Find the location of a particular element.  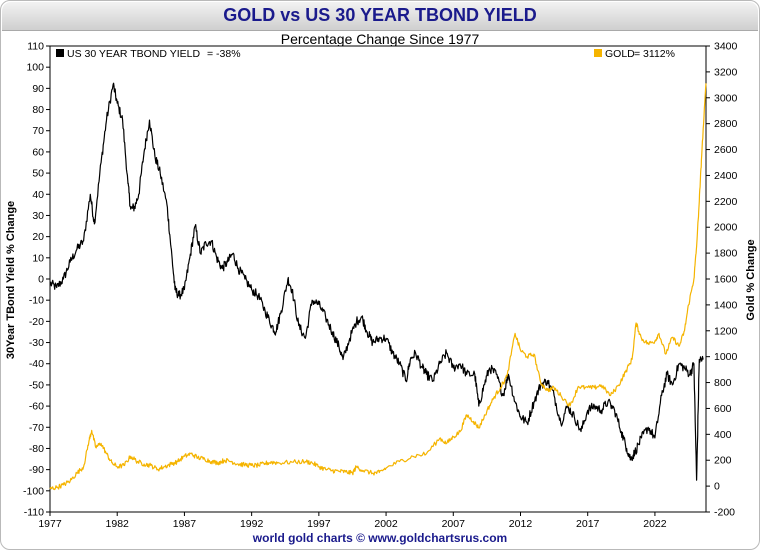

x-tick-label: 1992 is located at coordinates (252, 524).